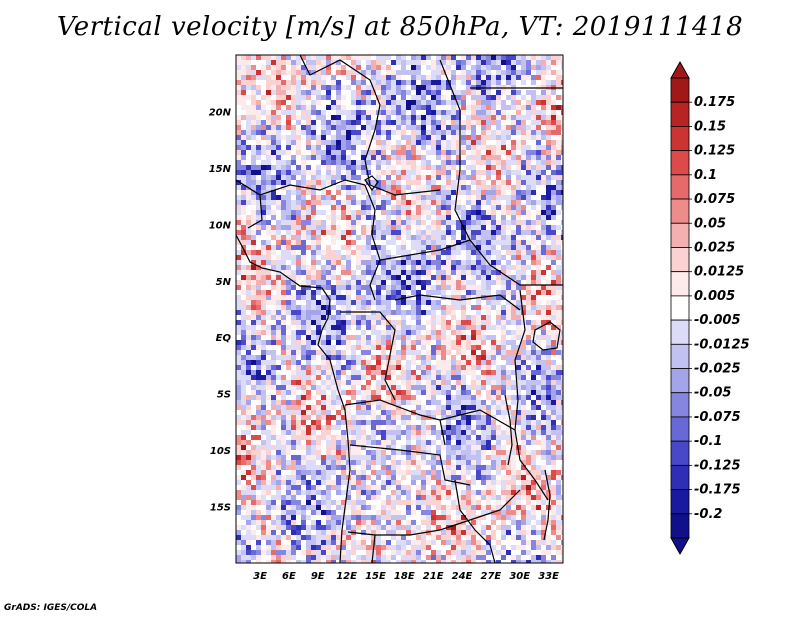 Image resolution: width=800 pixels, height=622 pixels. What do you see at coordinates (712, 393) in the screenshot?
I see `colorbar-label: -0.05` at bounding box center [712, 393].